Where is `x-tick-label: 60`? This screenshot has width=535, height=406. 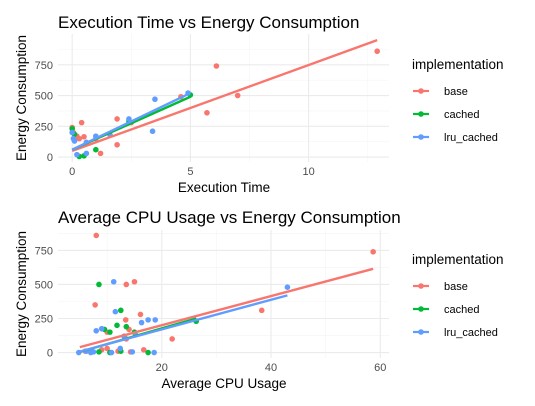 x-tick-label: 60 is located at coordinates (380, 368).